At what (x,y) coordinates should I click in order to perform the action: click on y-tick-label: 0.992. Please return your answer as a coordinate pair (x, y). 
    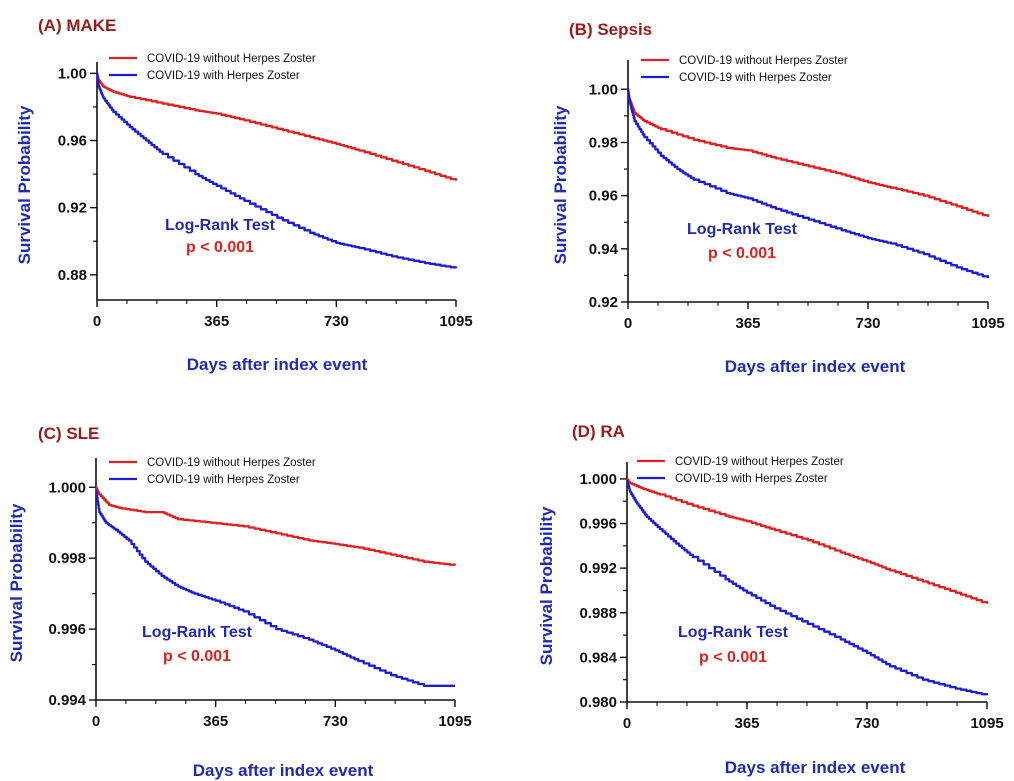
    Looking at the image, I should click on (598, 568).